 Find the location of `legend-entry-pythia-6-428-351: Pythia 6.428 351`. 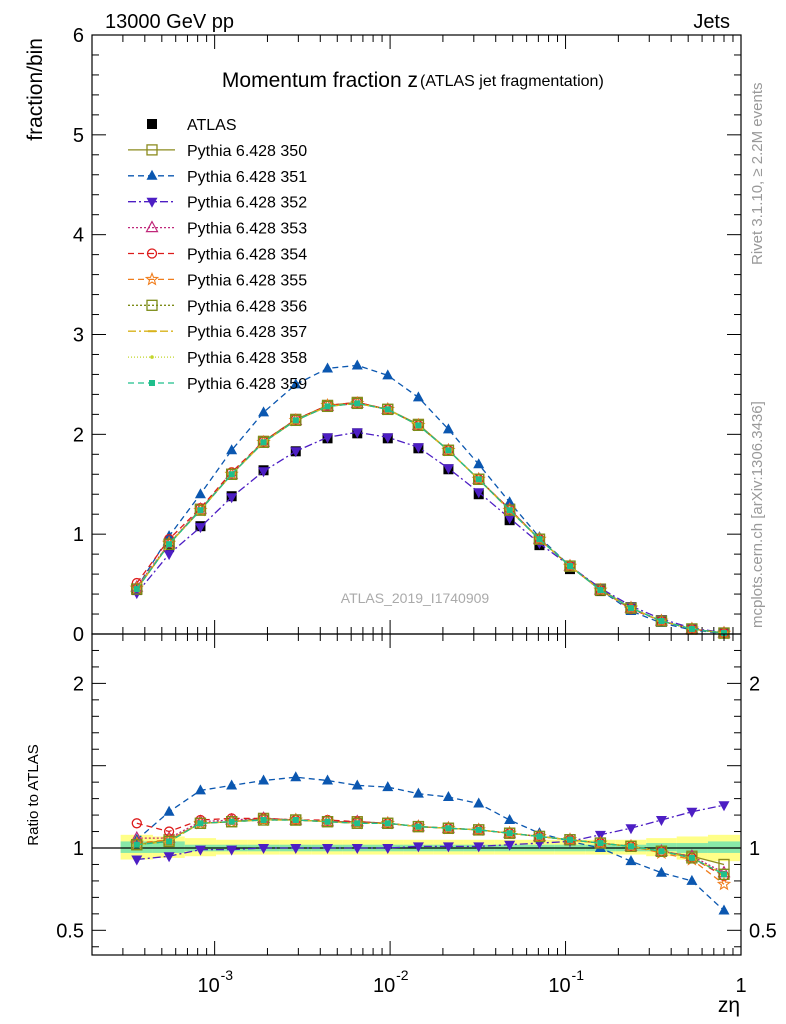

legend-entry-pythia-6-428-351: Pythia 6.428 351 is located at coordinates (217, 177).